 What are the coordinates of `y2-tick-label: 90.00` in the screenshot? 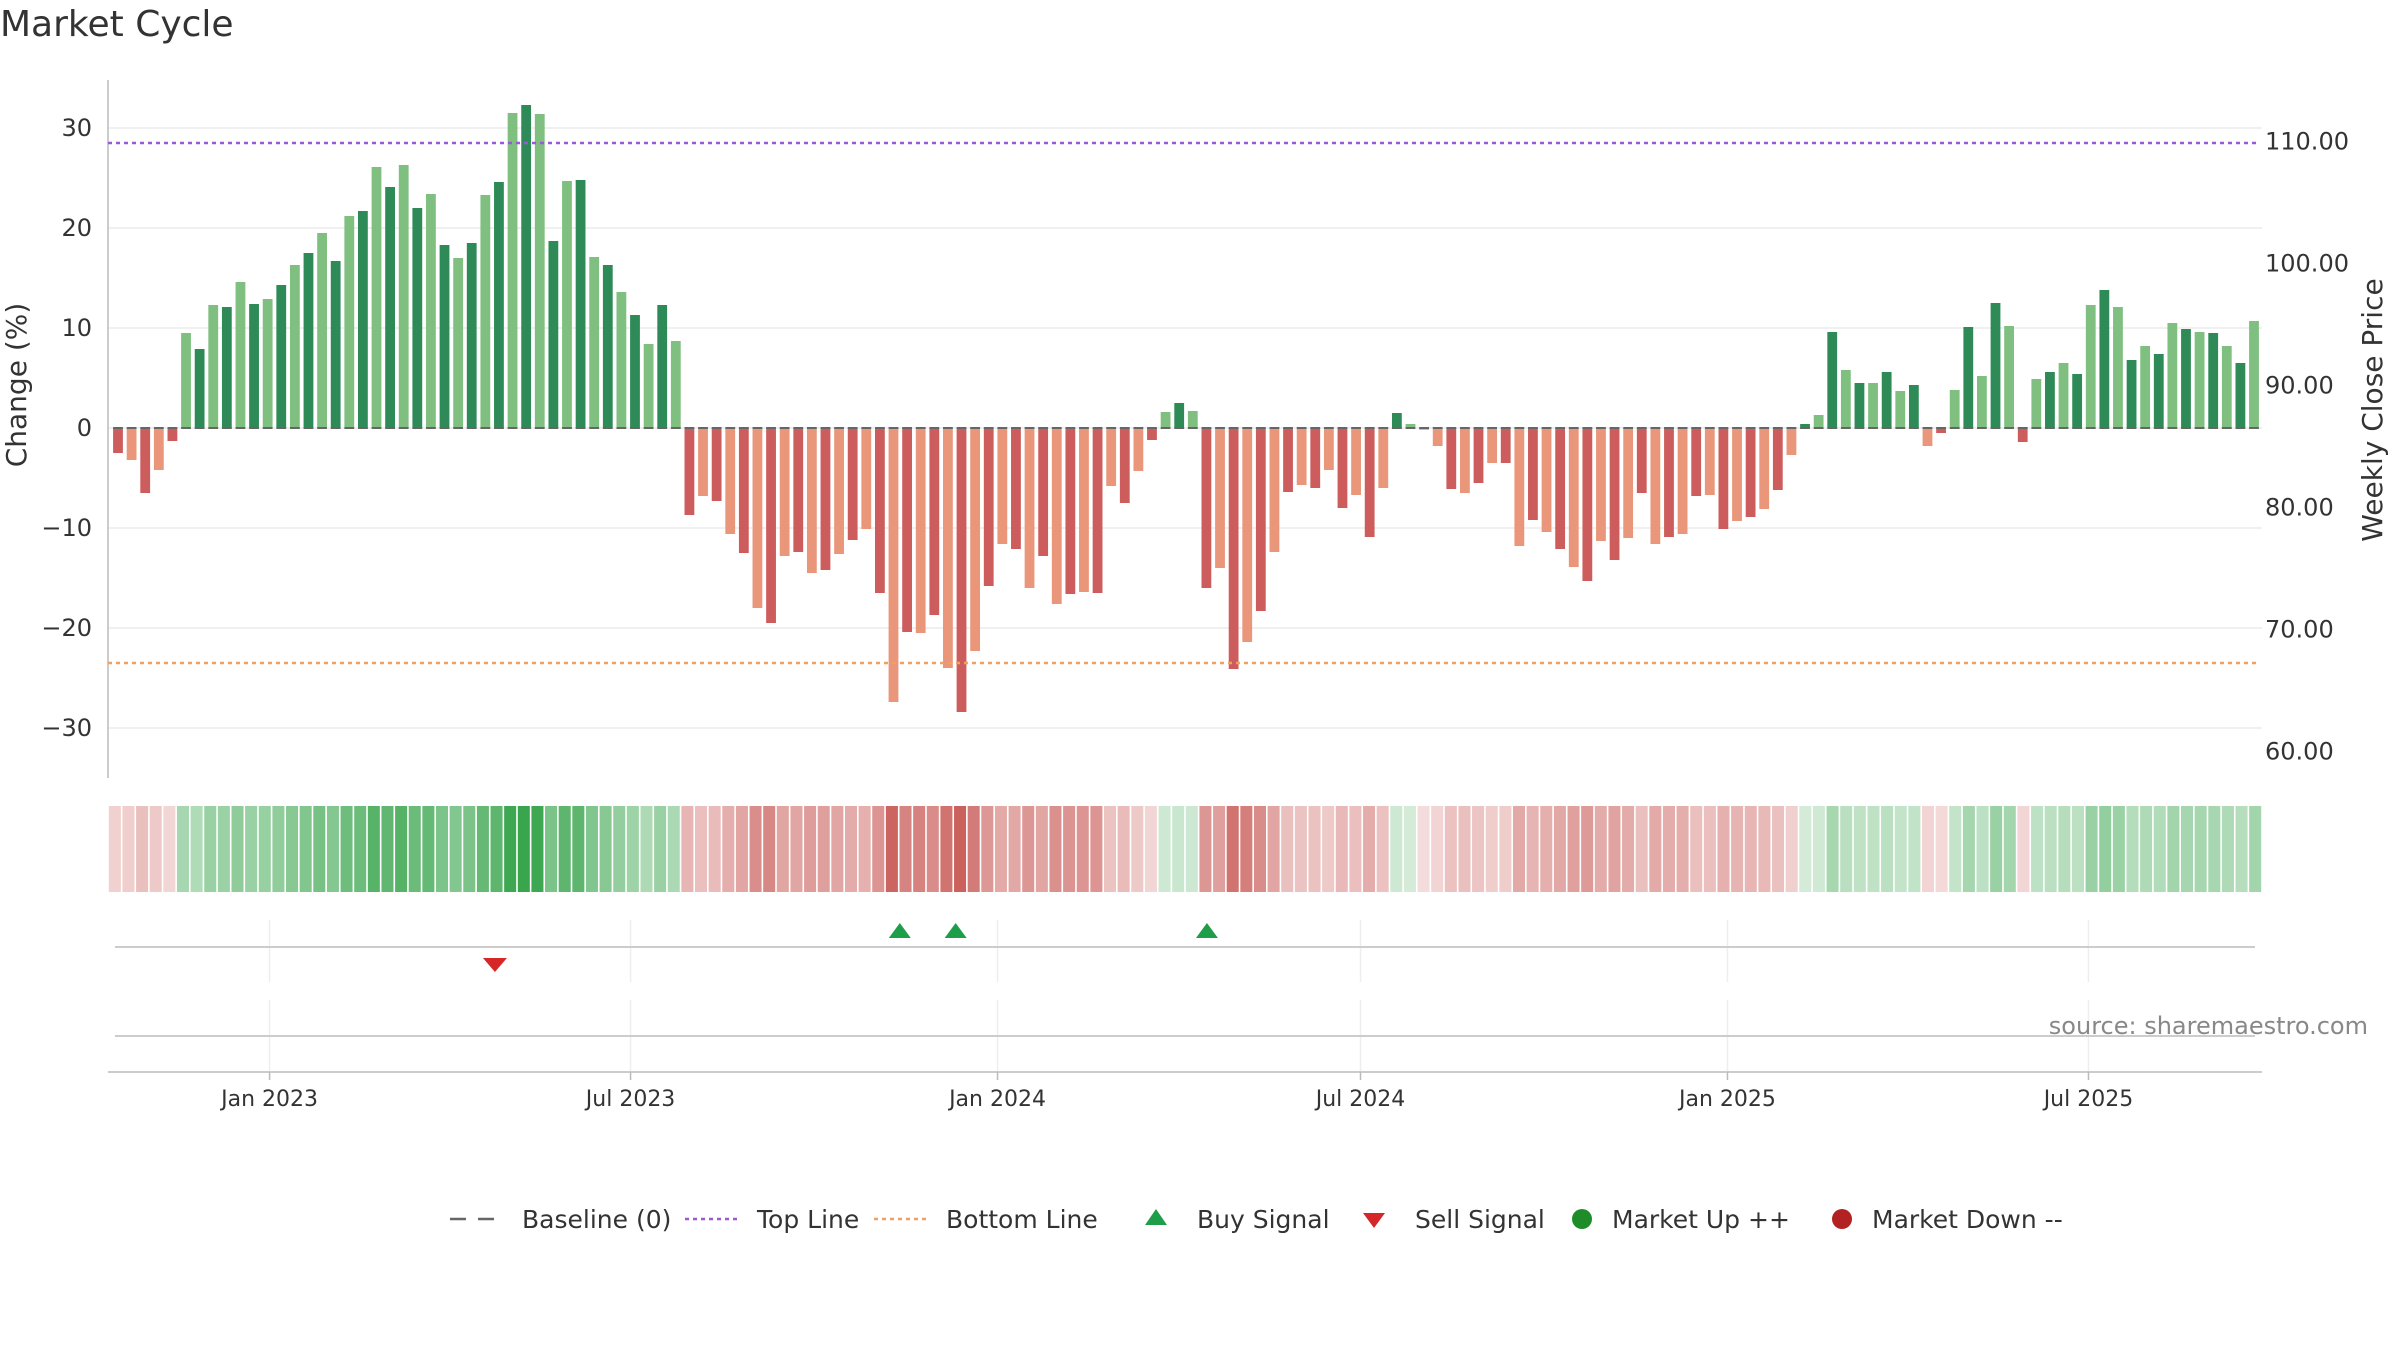 It's located at (2299, 385).